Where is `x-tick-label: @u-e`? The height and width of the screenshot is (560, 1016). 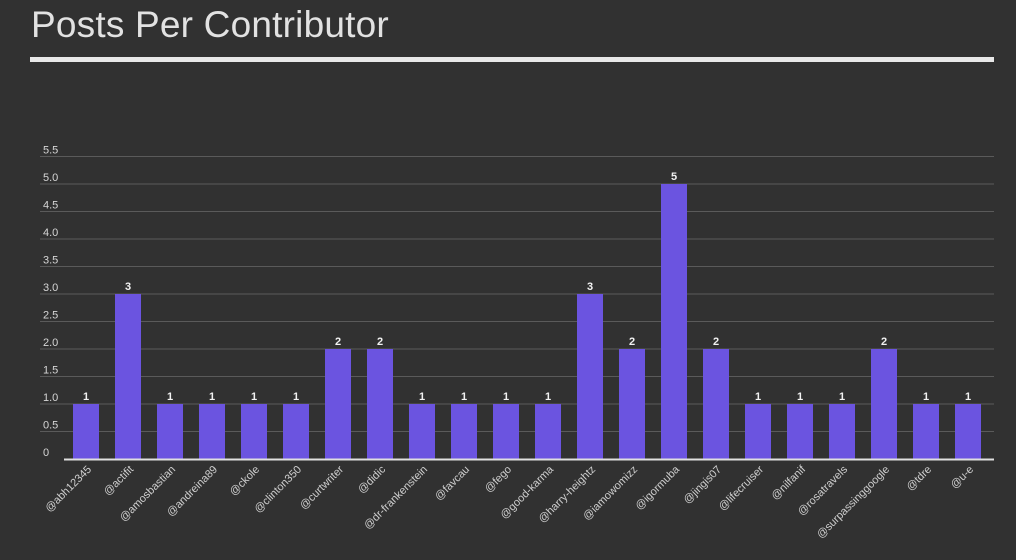 x-tick-label: @u-e is located at coordinates (962, 478).